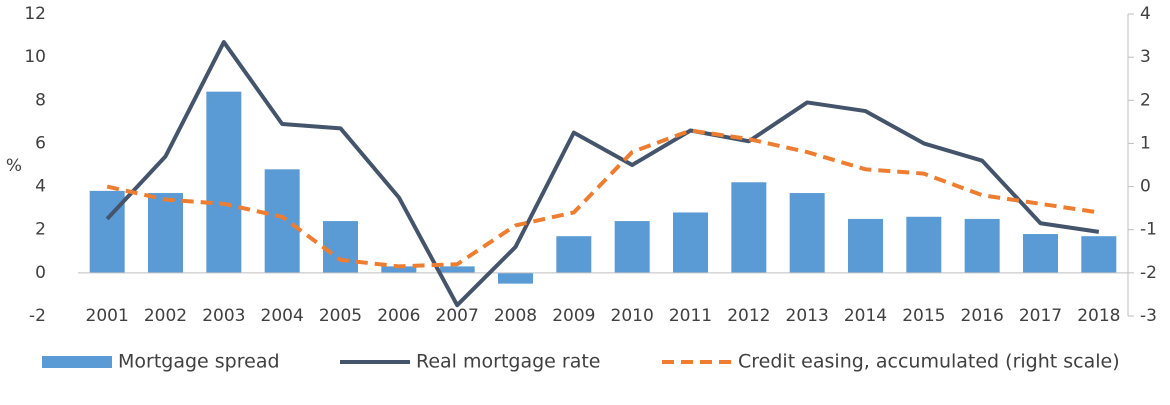 The image size is (1170, 405). I want to click on y-tick-label: 2, so click(40, 230).